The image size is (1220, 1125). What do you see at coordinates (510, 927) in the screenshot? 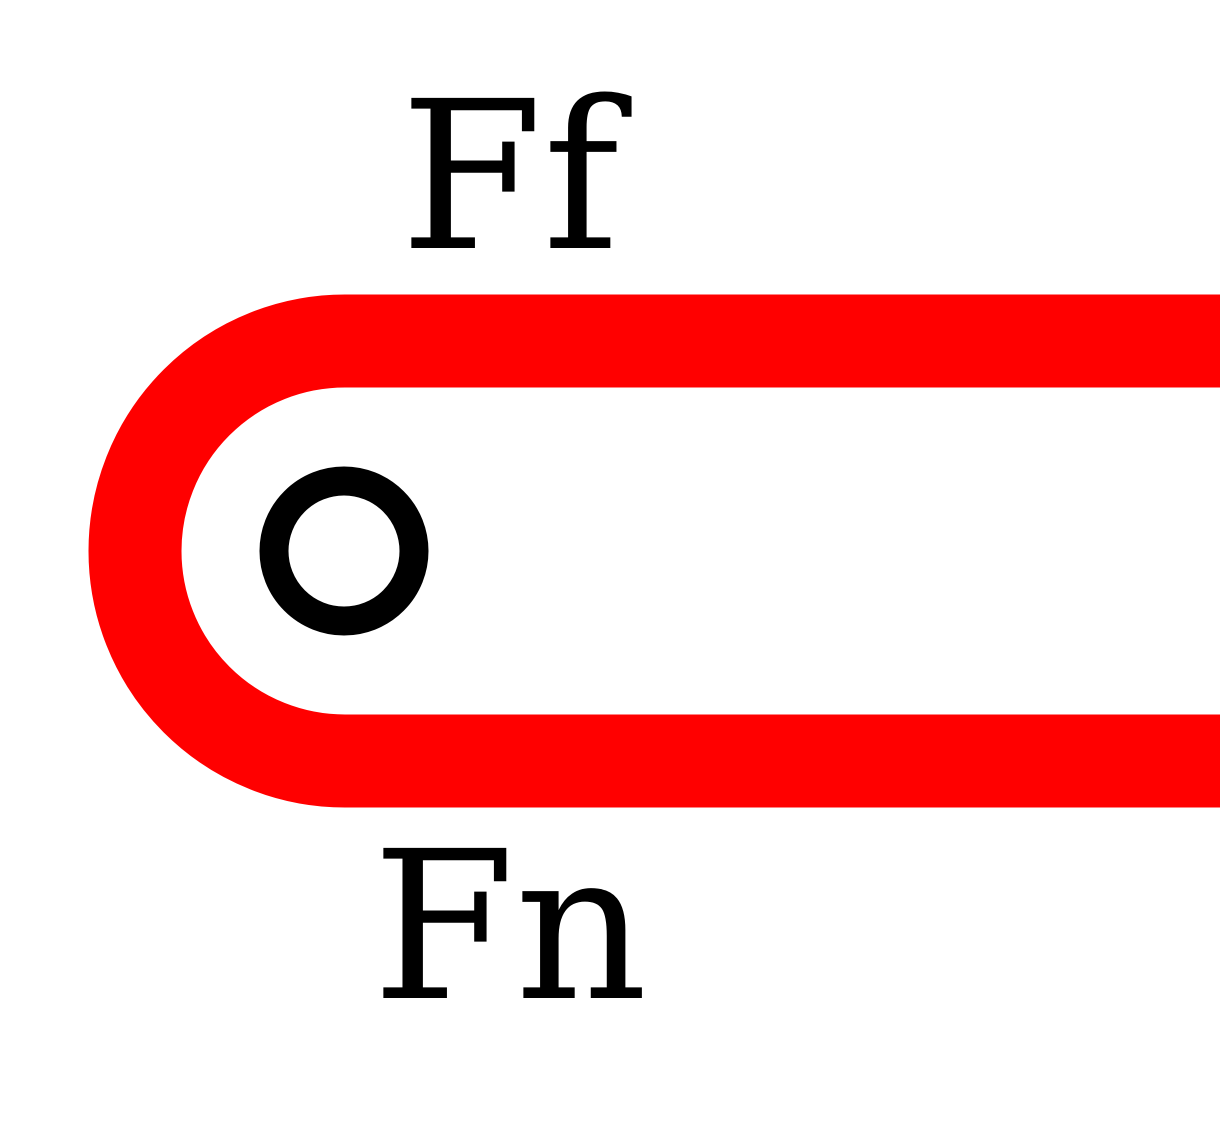
I see `label-fn: Fn` at bounding box center [510, 927].